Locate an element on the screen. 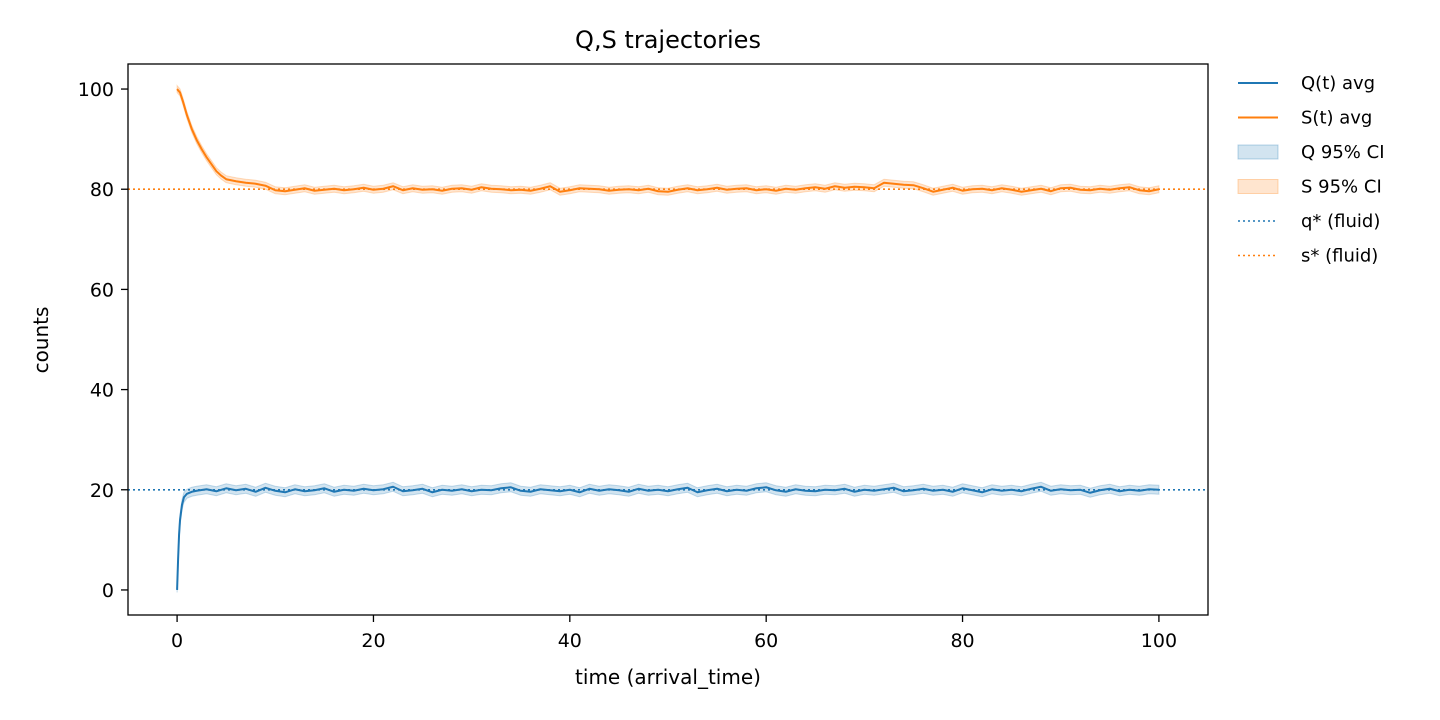 Image resolution: width=1440 pixels, height=720 pixels. x-axis-label: time (arrival_time) is located at coordinates (668, 677).